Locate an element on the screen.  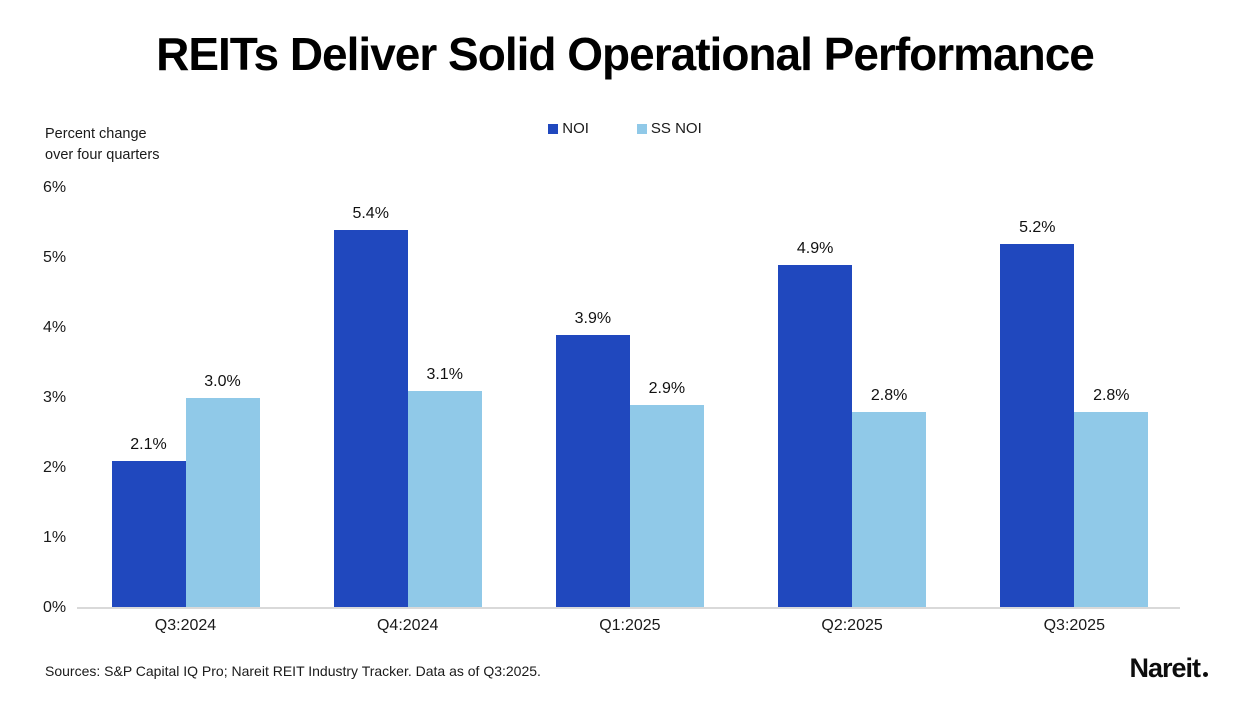
bar-value-label: 3.9% is located at coordinates (593, 318).